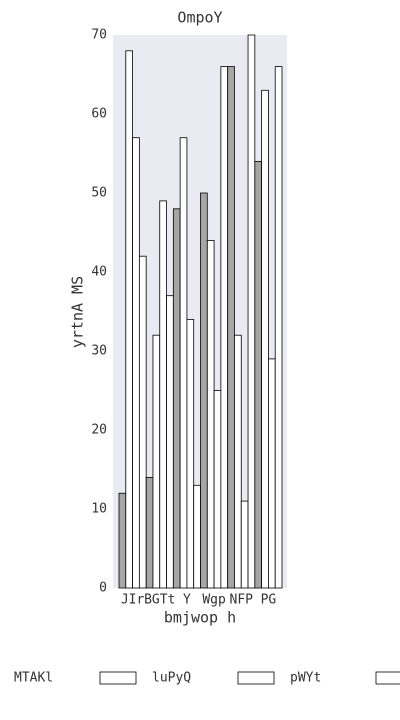 The height and width of the screenshot is (720, 400). What do you see at coordinates (159, 600) in the screenshot?
I see `x-tick-label: BGTt` at bounding box center [159, 600].